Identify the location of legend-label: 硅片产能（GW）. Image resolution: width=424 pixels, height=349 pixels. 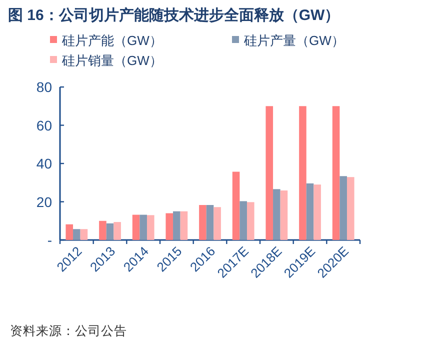
(111, 40).